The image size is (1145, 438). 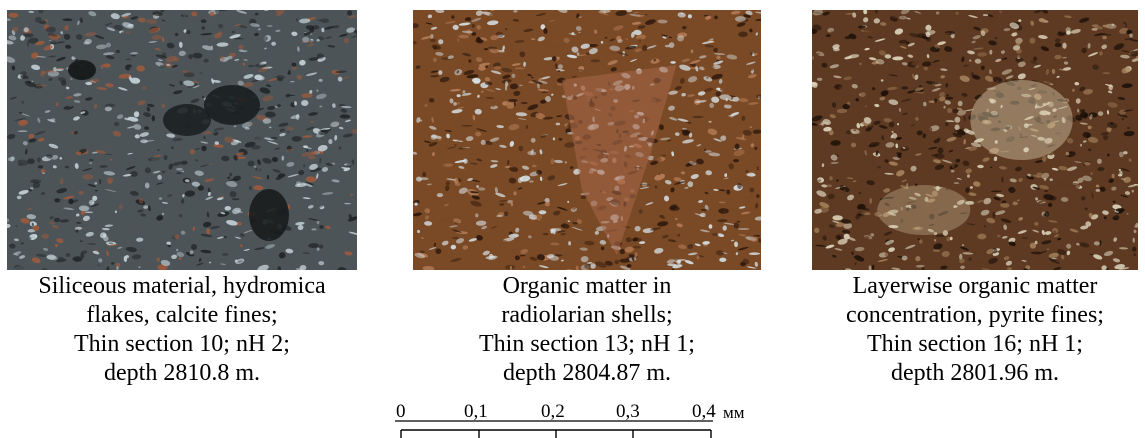 What do you see at coordinates (587, 286) in the screenshot?
I see `caption-line: Organic matter in` at bounding box center [587, 286].